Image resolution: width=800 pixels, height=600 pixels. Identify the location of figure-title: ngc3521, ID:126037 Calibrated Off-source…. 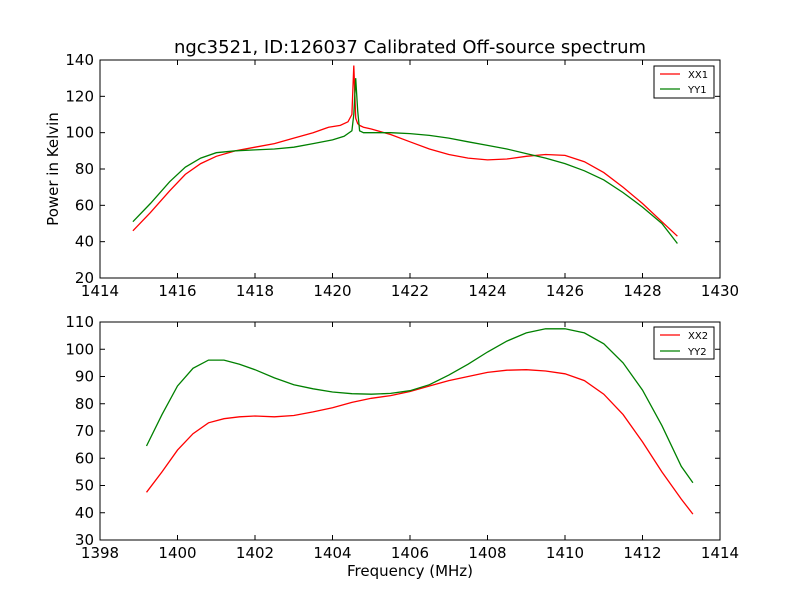
(410, 47).